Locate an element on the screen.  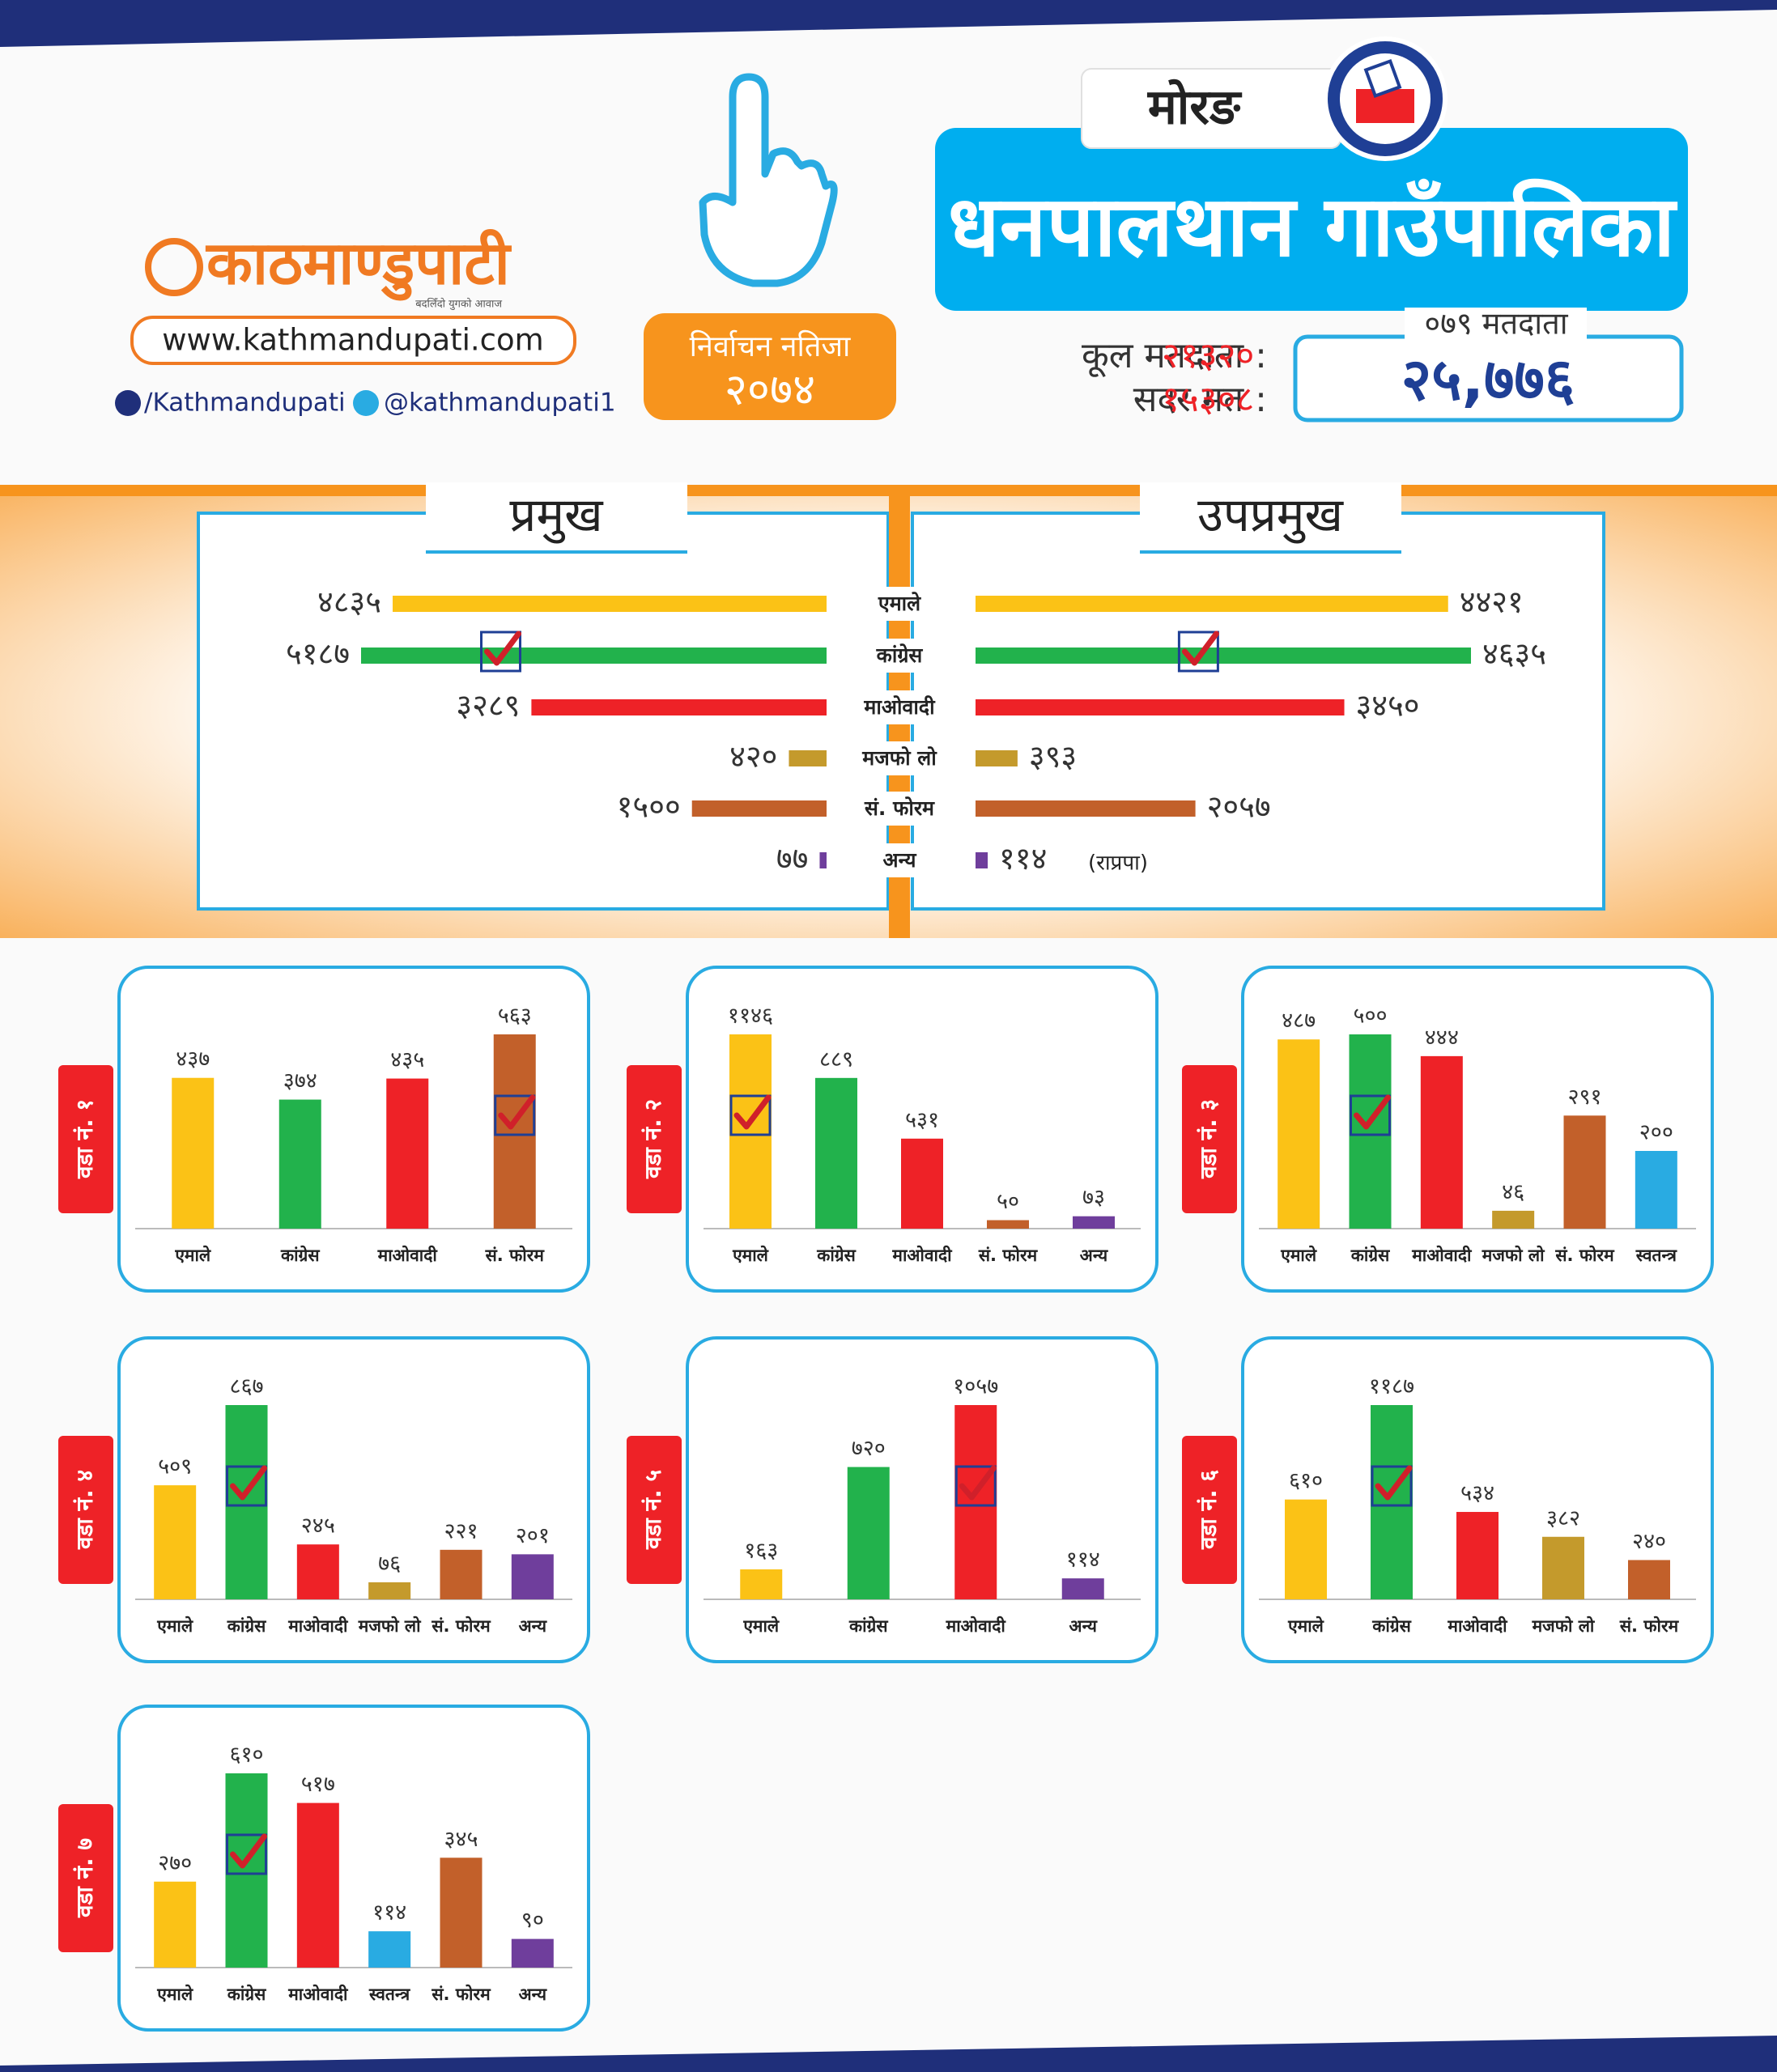
value-label: ८८९ is located at coordinates (836, 1059).